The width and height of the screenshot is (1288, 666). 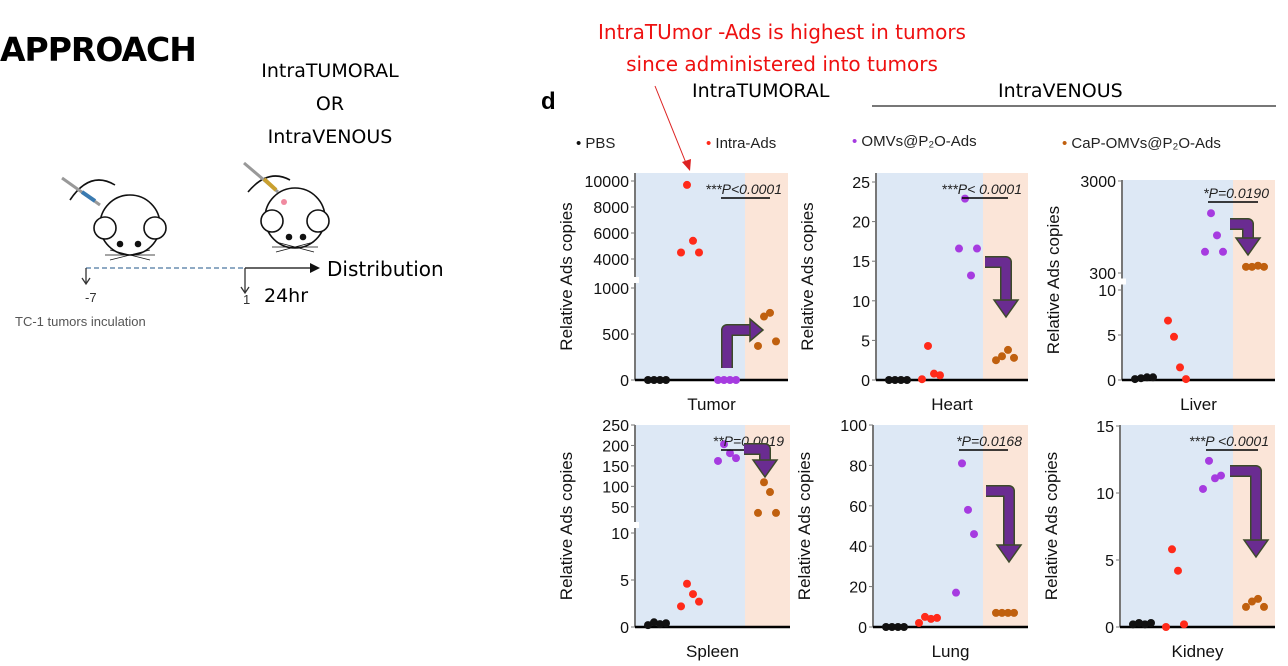 I want to click on group-label-intravenous: IntraVENOUS, so click(x=1060, y=91).